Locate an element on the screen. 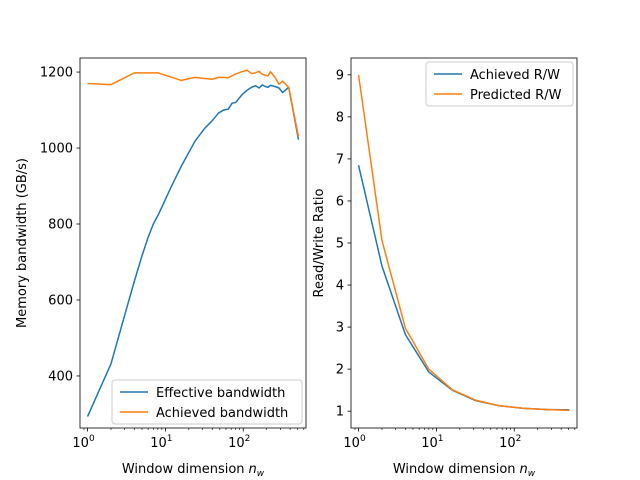 This screenshot has width=640, height=480. y-tick-label: 7 is located at coordinates (340, 159).